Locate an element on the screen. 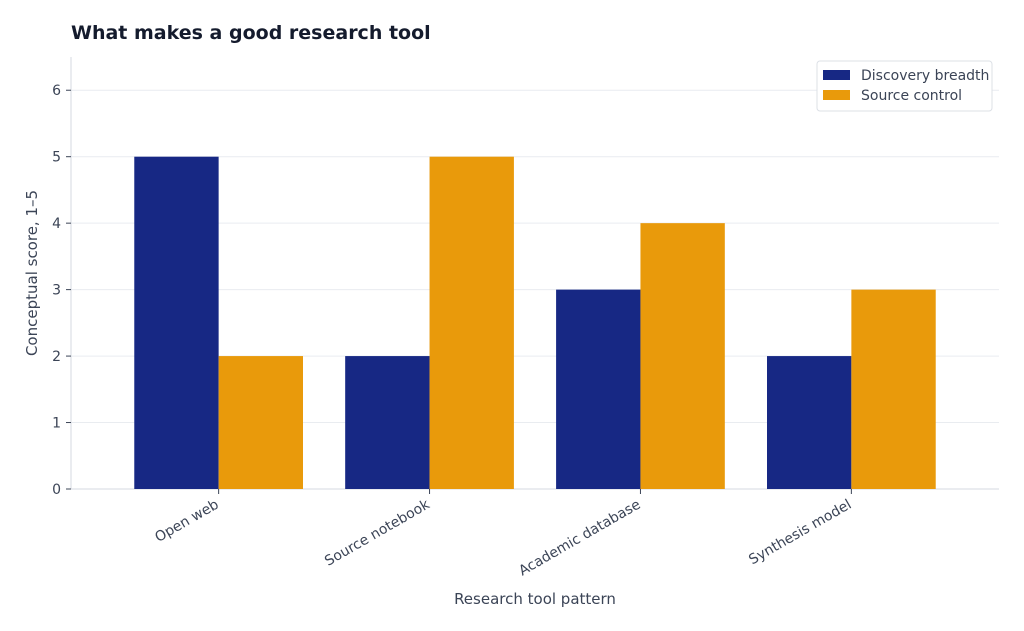 Image resolution: width=1024 pixels, height=631 pixels. x-tick-label: Source notebook is located at coordinates (377, 532).